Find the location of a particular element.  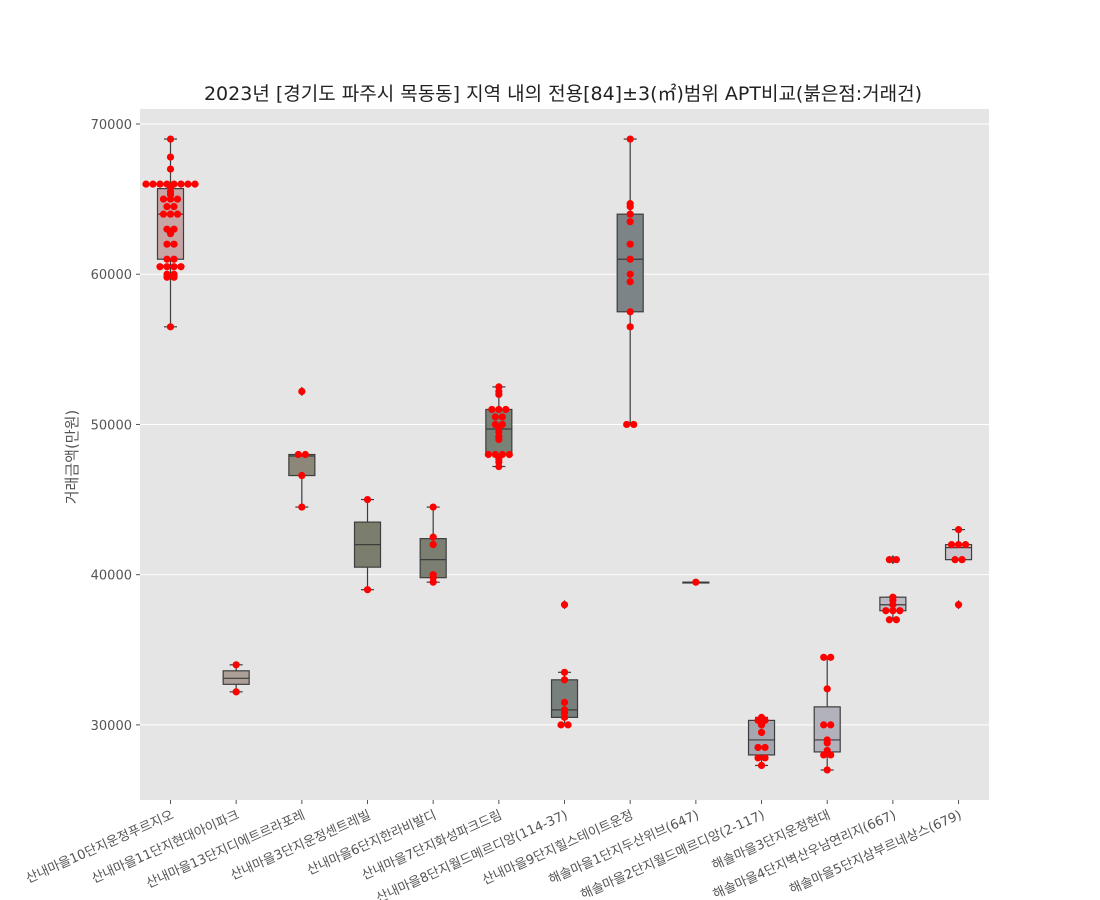

y-axis-label: 거래금액(만원) is located at coordinates (72, 457).